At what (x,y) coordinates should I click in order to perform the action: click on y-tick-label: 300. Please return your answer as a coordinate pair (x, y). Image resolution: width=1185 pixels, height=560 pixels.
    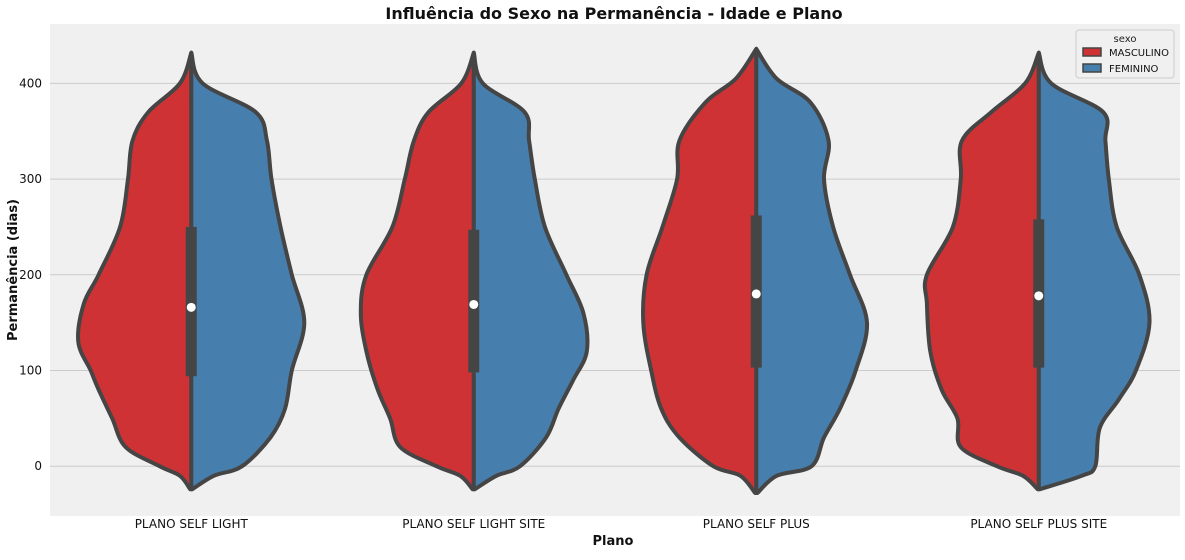
    Looking at the image, I should click on (30, 179).